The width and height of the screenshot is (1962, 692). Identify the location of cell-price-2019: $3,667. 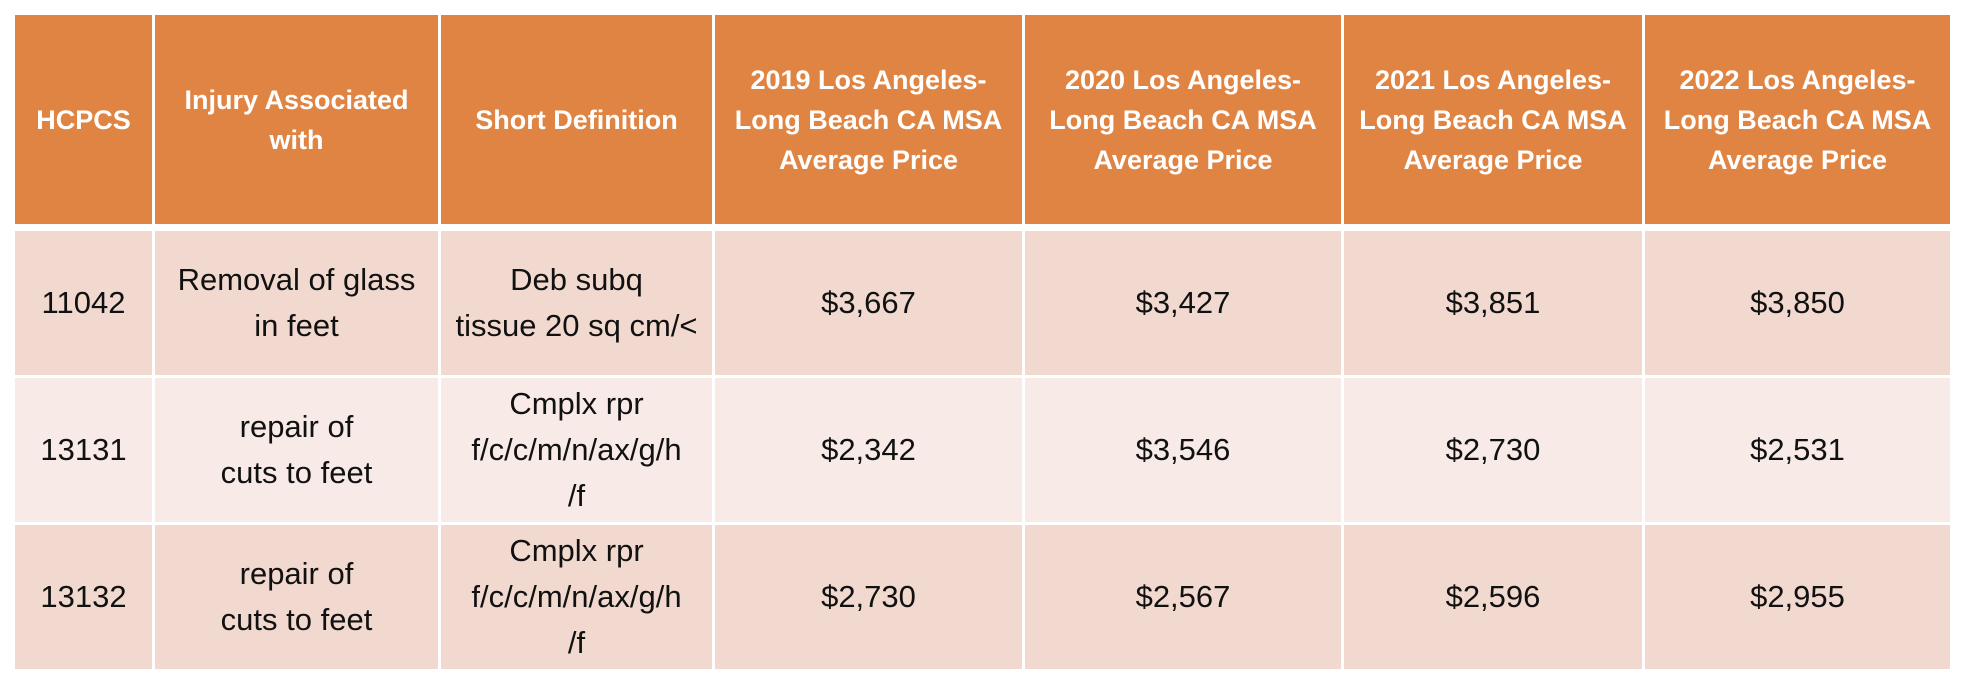
(868, 301).